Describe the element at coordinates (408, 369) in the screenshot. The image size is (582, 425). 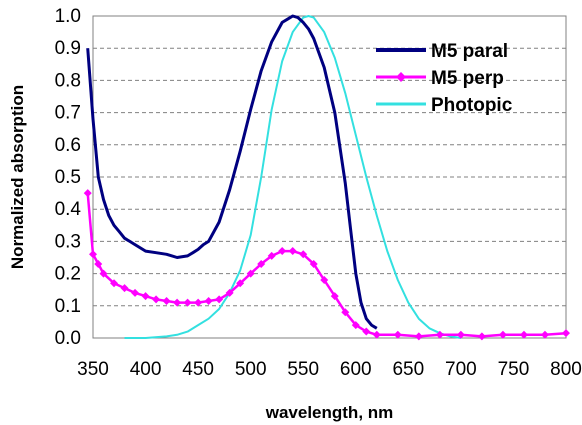
I see `x-tick-label: 650` at that location.